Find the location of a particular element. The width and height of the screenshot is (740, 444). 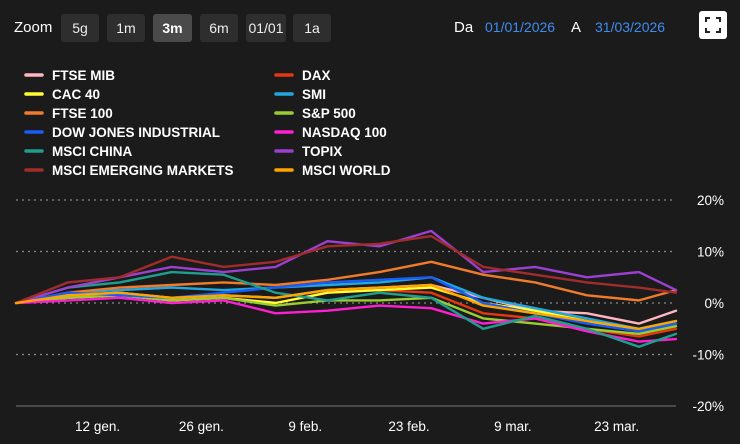

legend-item: CAC 40 is located at coordinates (76, 94).